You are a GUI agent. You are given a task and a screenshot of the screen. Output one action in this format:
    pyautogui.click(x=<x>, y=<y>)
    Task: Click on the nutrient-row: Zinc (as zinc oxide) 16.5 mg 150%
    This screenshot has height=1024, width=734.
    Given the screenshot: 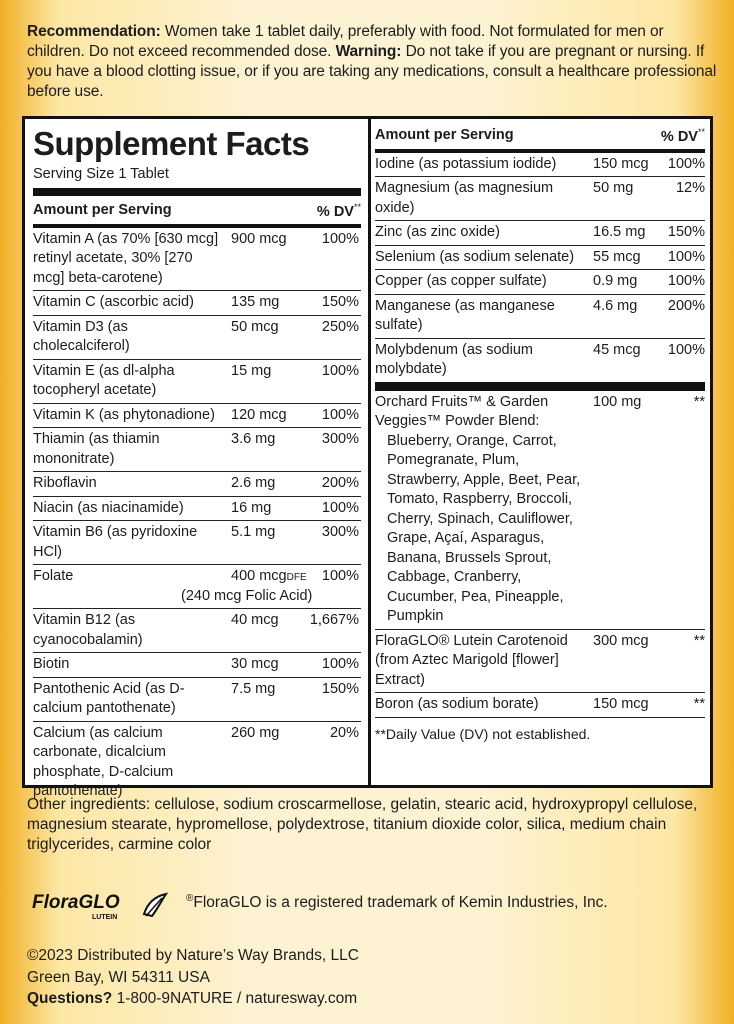 What is the action you would take?
    pyautogui.click(x=540, y=233)
    